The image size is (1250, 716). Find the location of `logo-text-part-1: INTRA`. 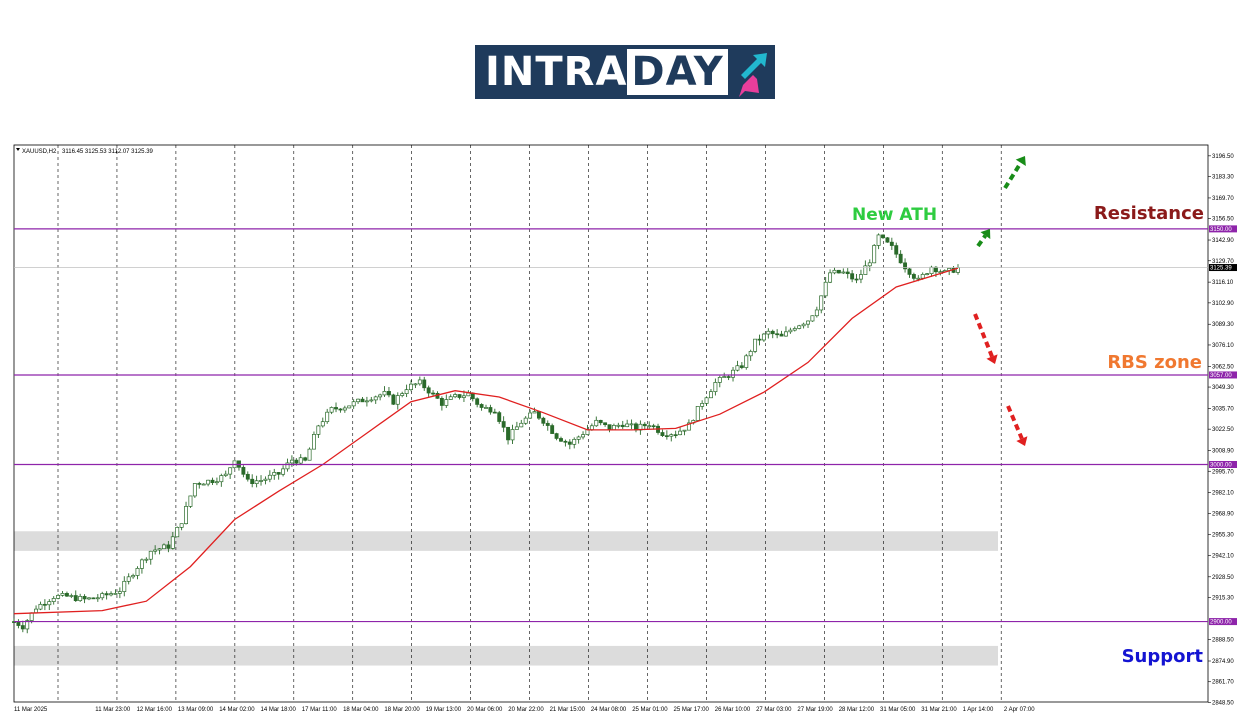

logo-text-part-1: INTRA is located at coordinates (556, 72).